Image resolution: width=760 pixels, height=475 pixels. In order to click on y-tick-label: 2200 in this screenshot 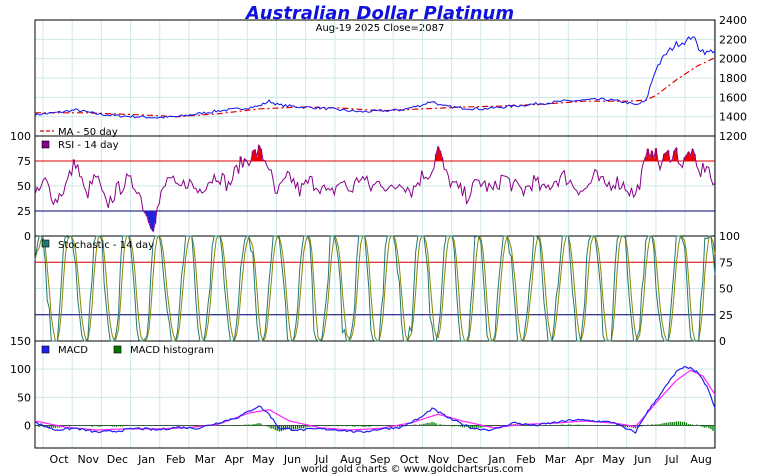, I will do `click(733, 39)`.